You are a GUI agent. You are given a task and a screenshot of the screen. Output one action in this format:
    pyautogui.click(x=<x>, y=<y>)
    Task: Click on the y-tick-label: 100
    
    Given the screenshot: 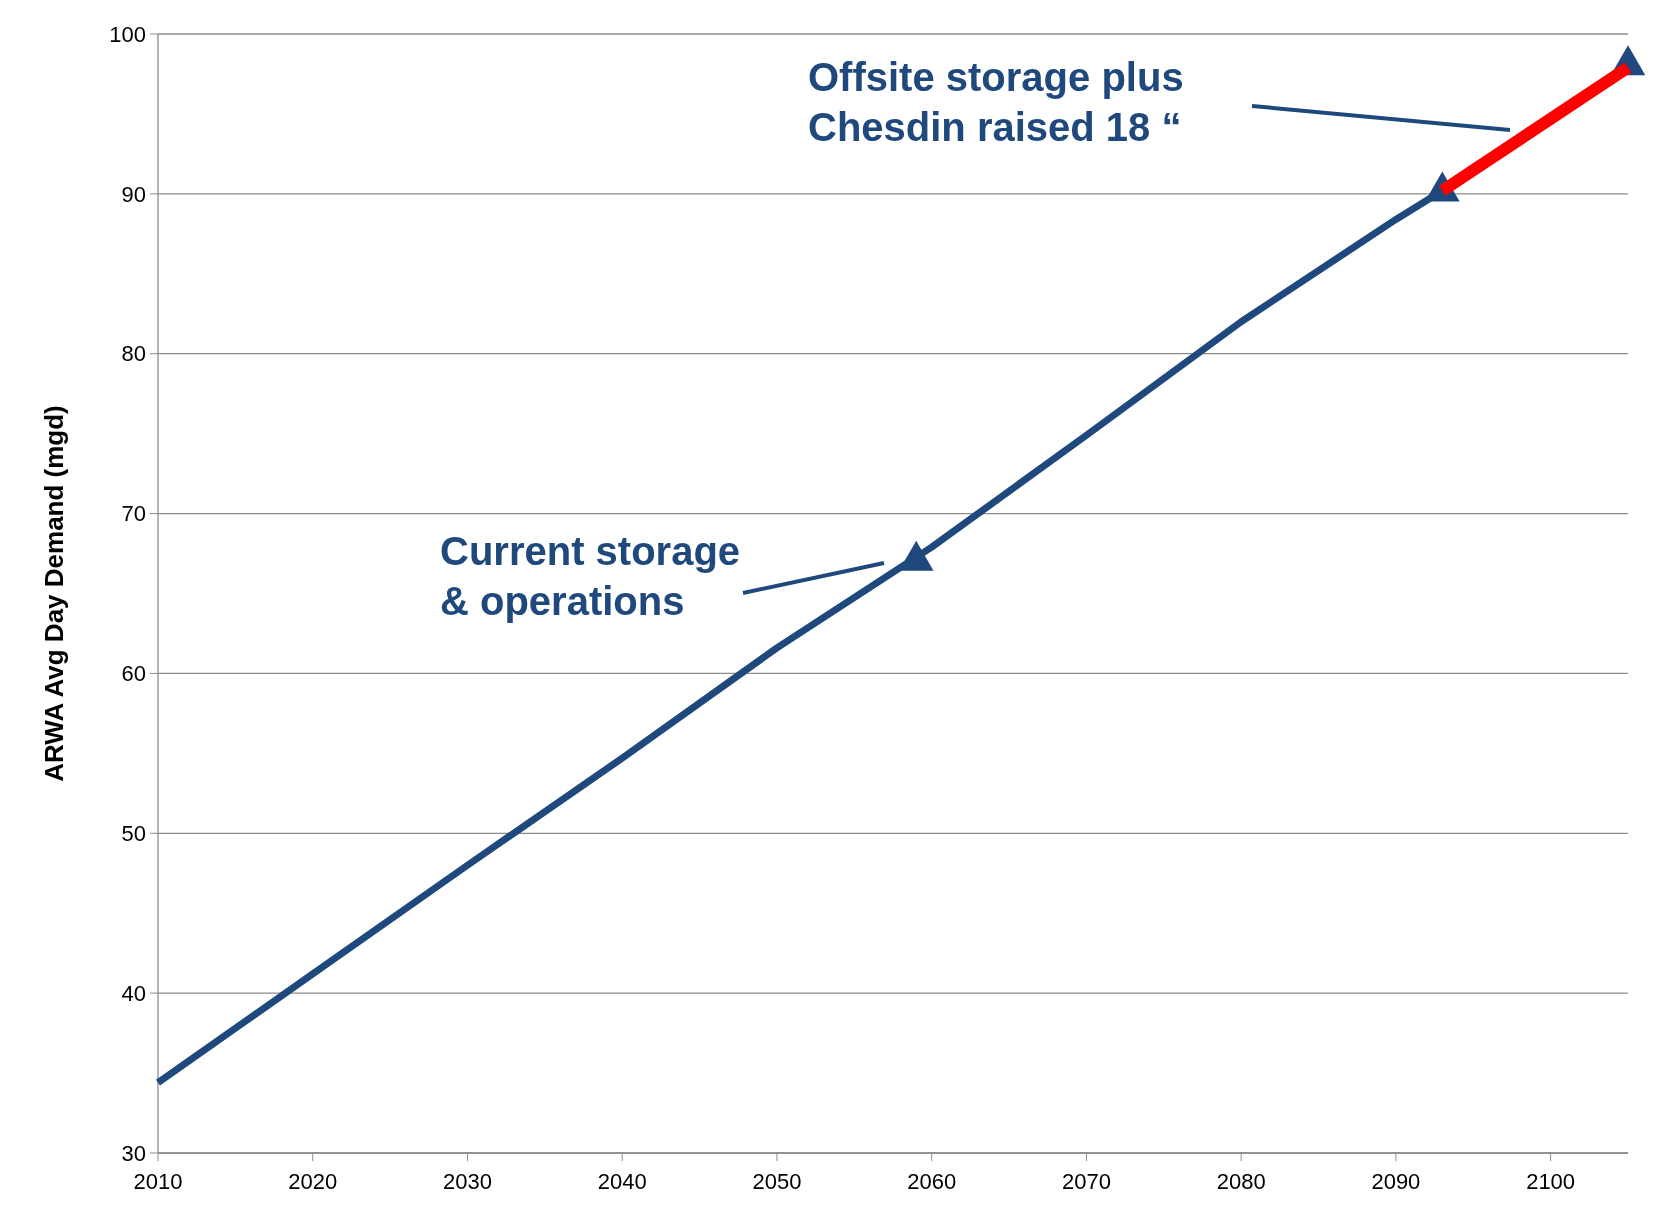 What is the action you would take?
    pyautogui.click(x=127, y=34)
    